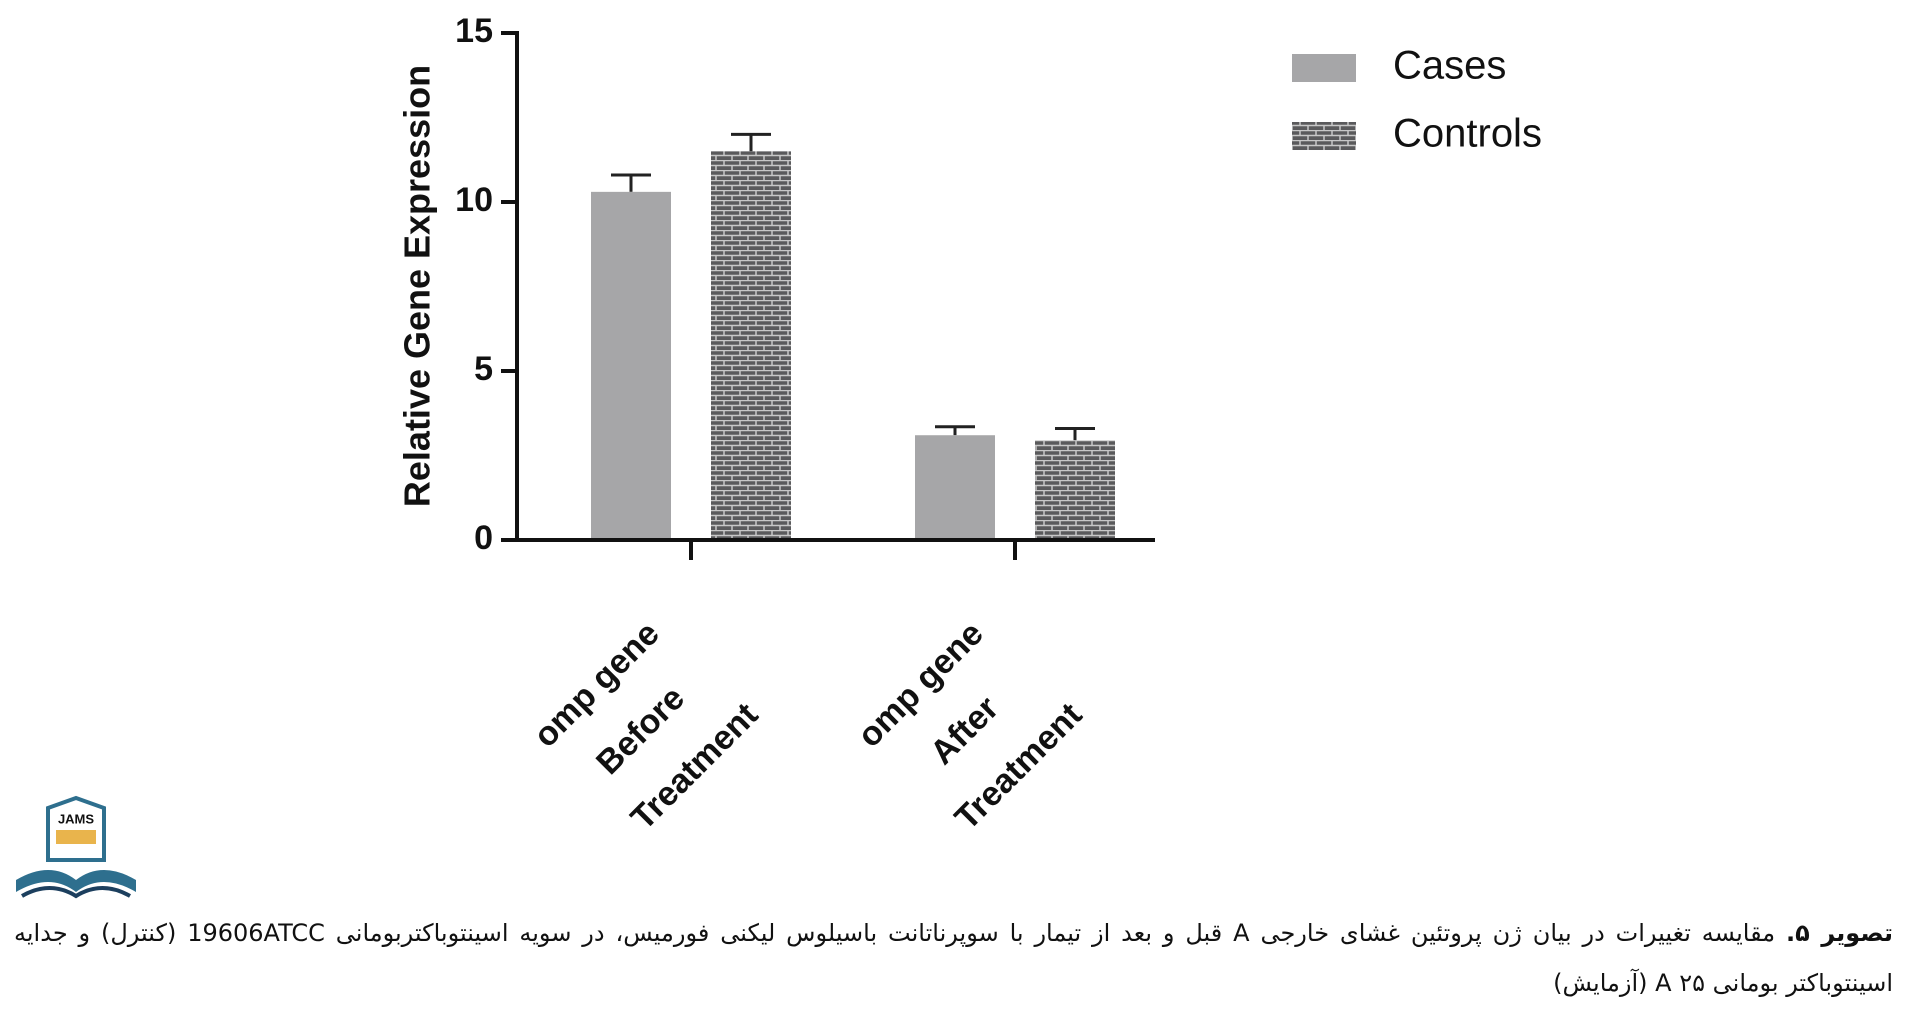 This screenshot has width=1907, height=1011. I want to click on y-tick-label: 5, so click(483, 369).